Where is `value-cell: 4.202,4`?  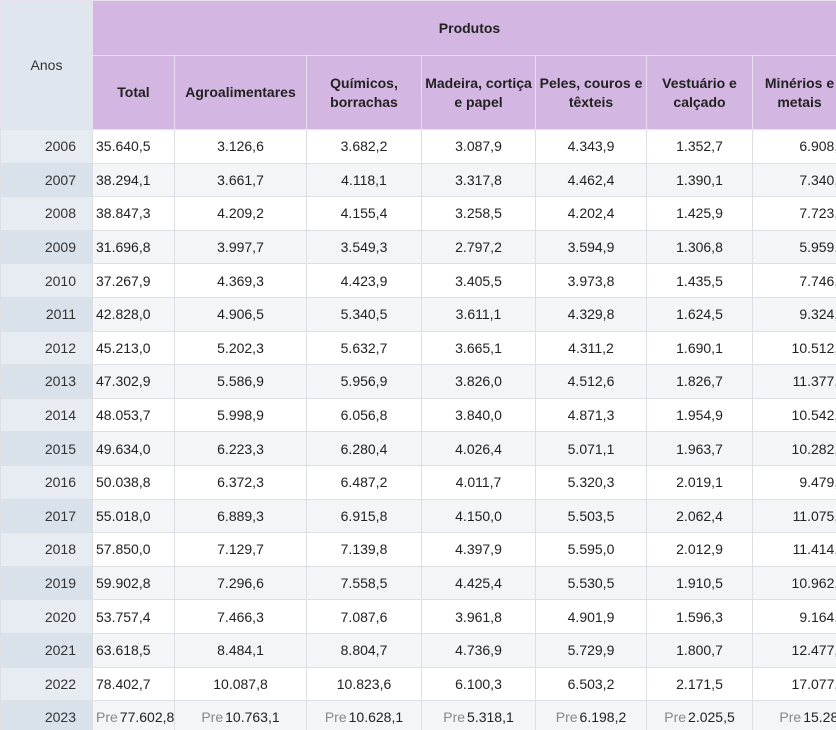
value-cell: 4.202,4 is located at coordinates (591, 213).